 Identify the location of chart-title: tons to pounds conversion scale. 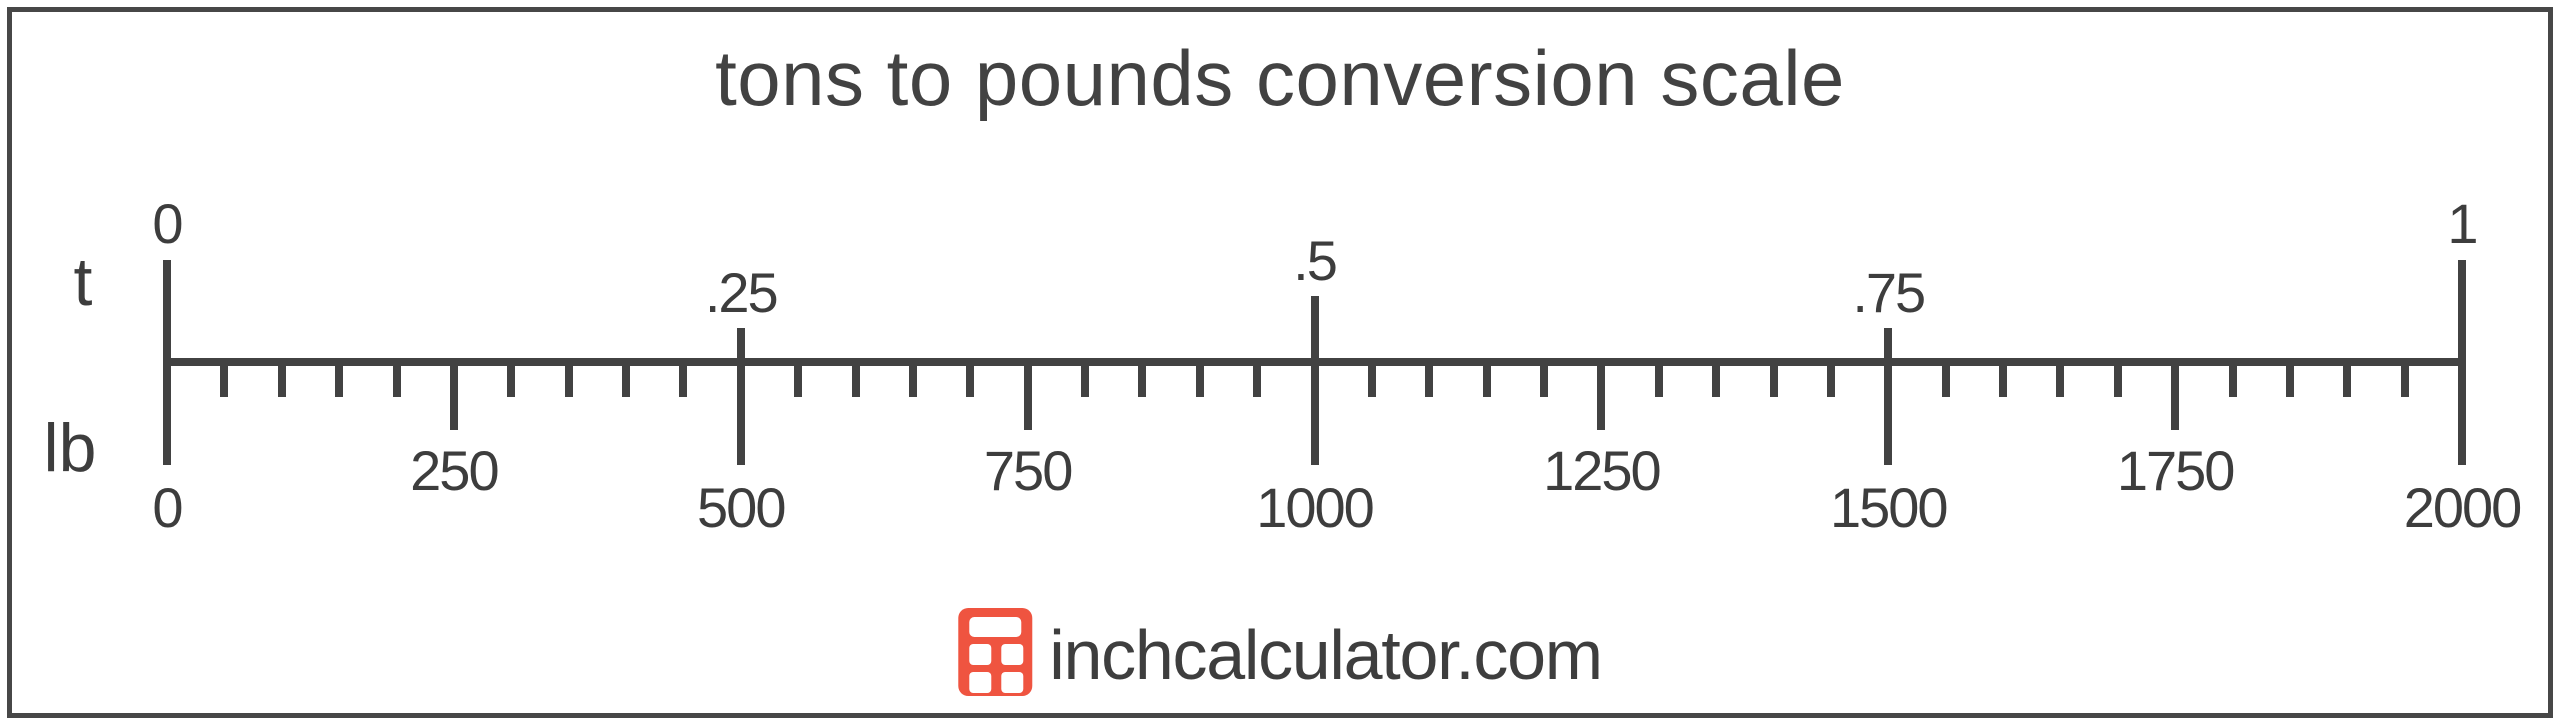
(1280, 78).